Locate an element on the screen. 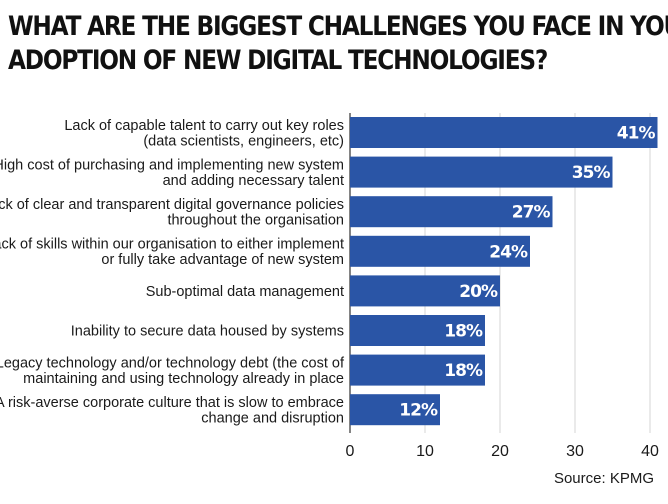 Image resolution: width=668 pixels, height=504 pixels. x-tick-label: 30 is located at coordinates (575, 451).